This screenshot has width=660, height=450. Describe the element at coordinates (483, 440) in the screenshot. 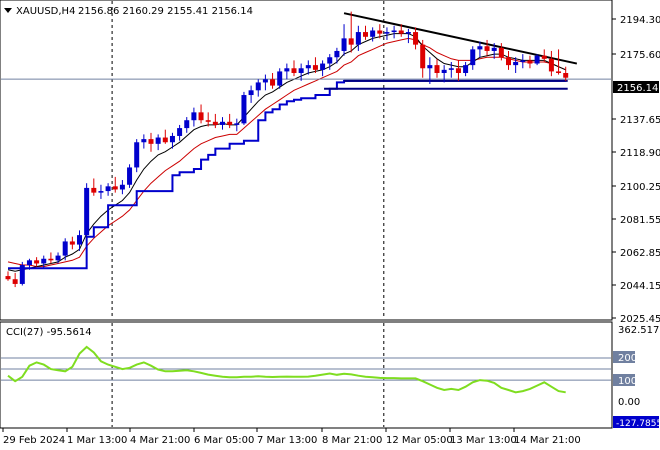

I see `time-tick-label: 13 Mar 13:00` at that location.